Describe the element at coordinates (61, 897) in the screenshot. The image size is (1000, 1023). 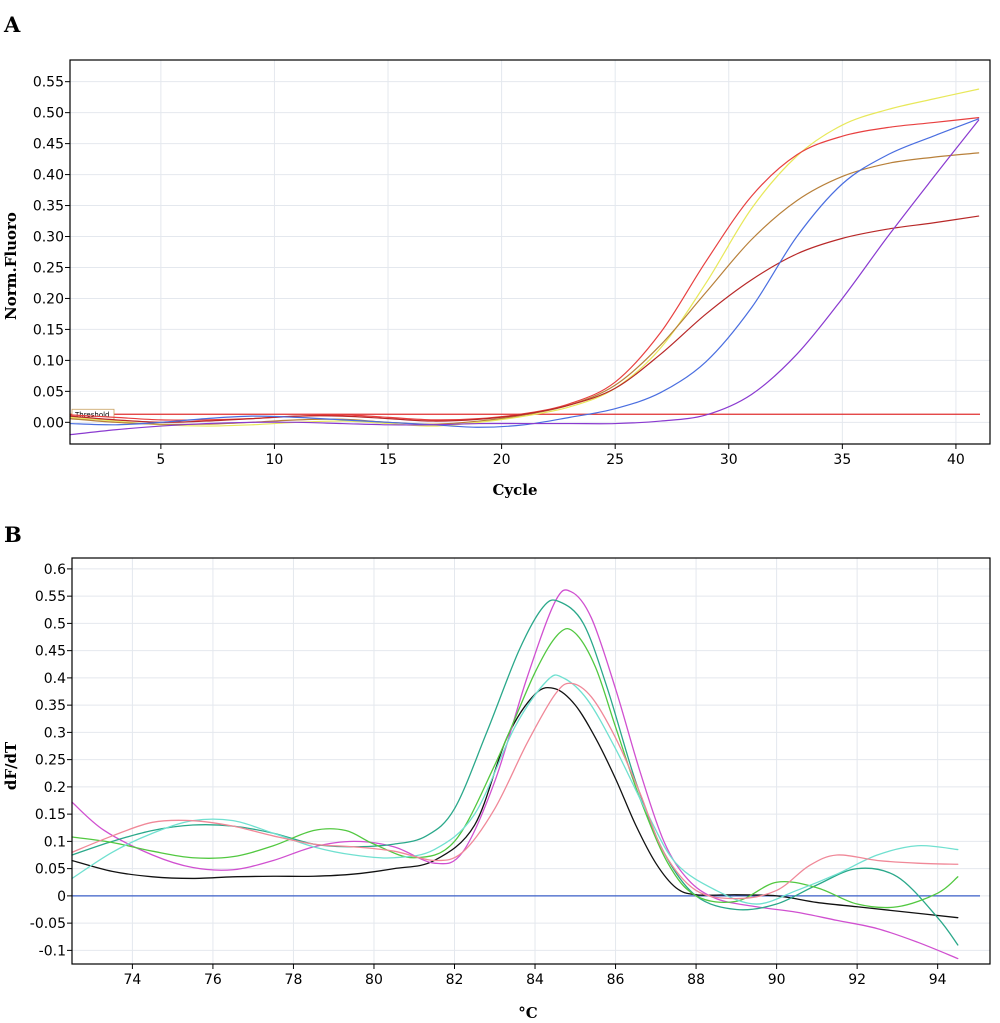
I see `y-tick-label: 0` at that location.